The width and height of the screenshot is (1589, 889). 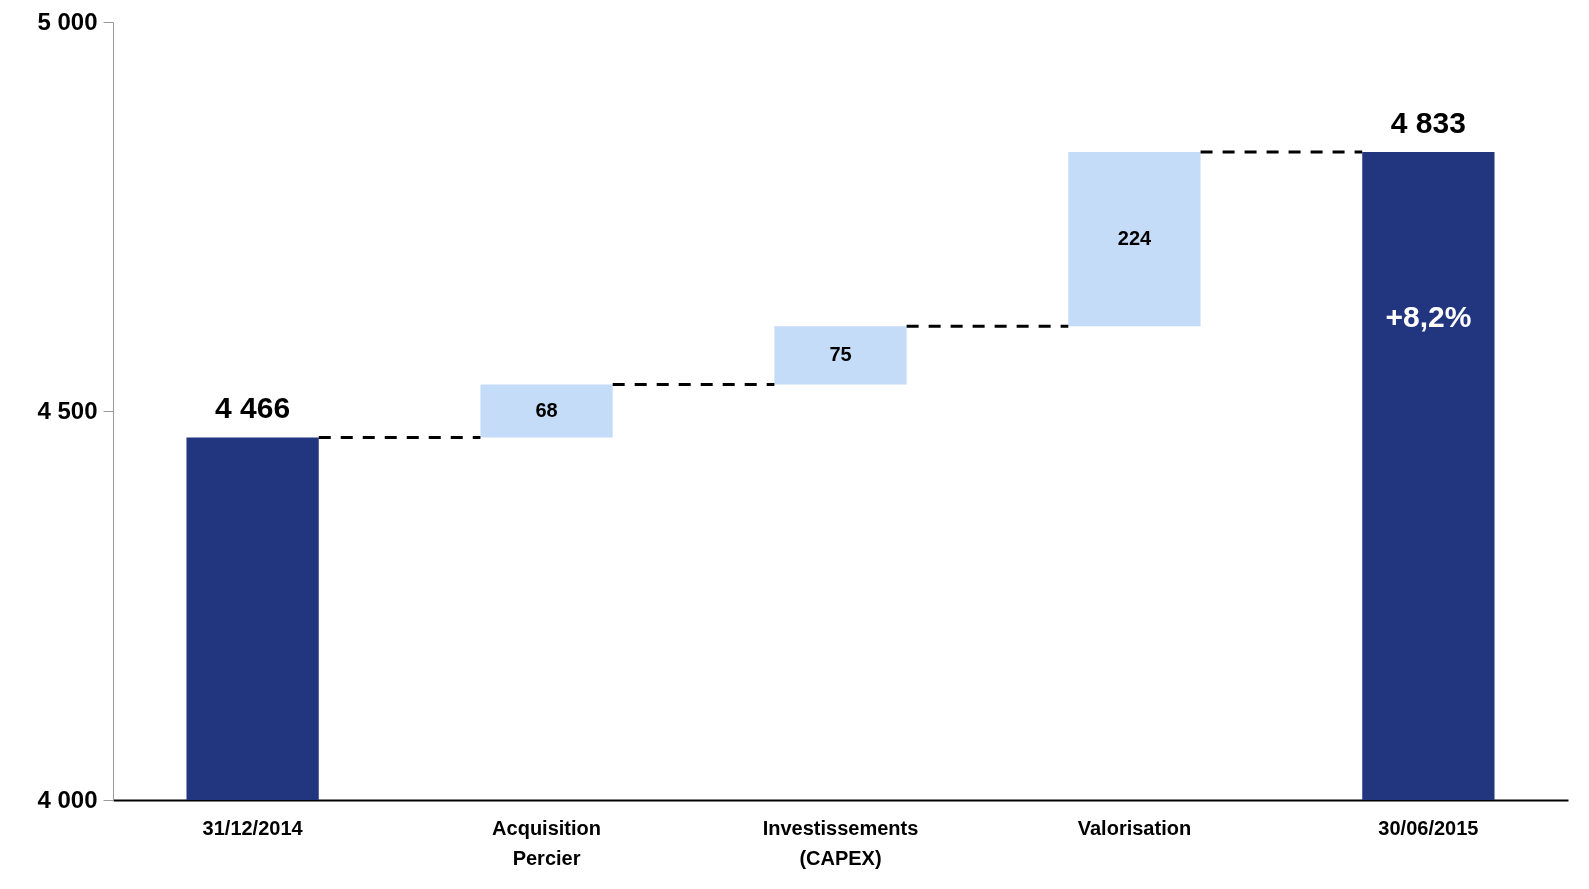 I want to click on x-tick-label: 30/06/2015, so click(x=1428, y=827).